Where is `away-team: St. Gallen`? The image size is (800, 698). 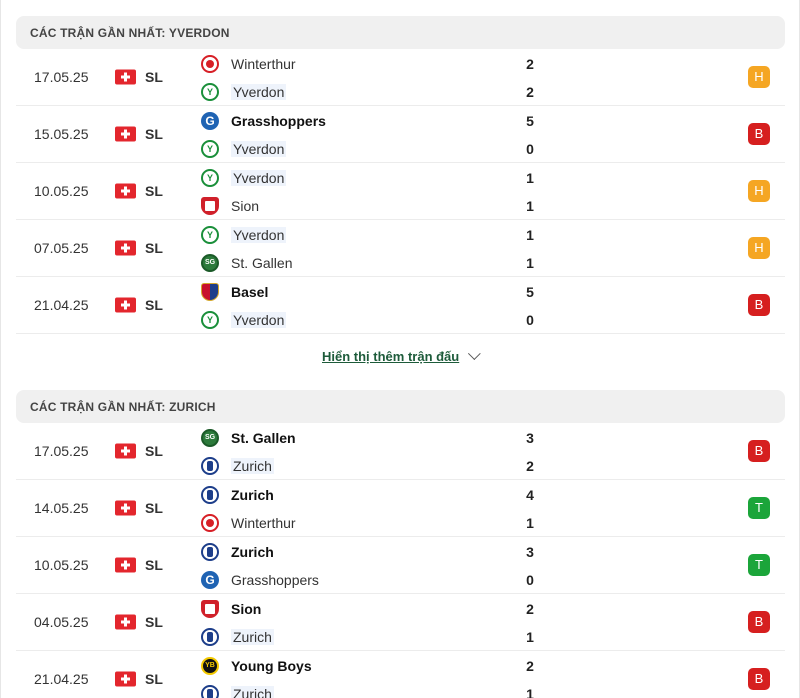 away-team: St. Gallen is located at coordinates (246, 263).